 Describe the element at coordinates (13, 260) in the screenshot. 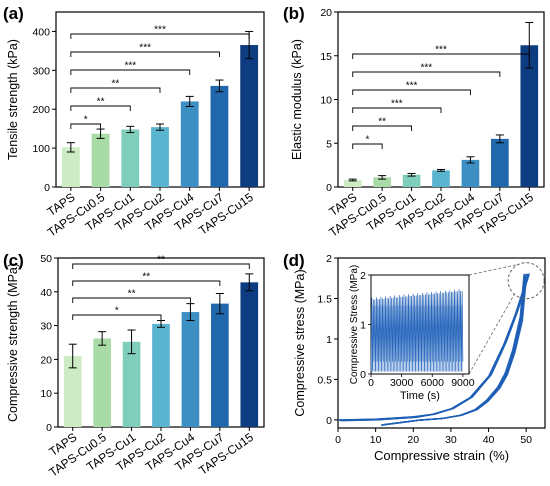

I see `panel-label: (c)` at that location.